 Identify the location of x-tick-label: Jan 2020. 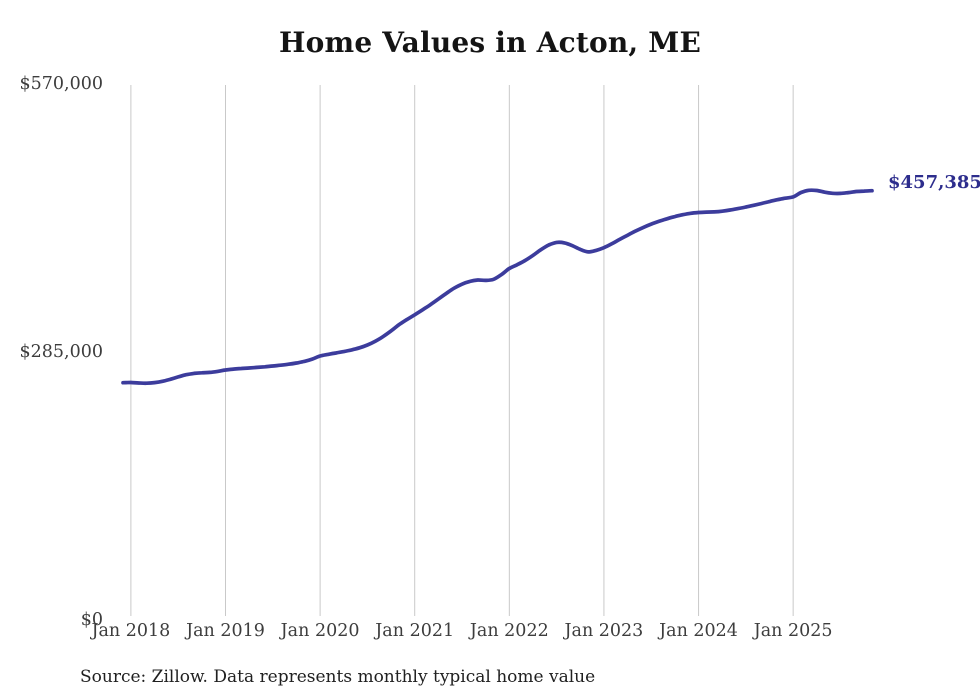
(320, 631).